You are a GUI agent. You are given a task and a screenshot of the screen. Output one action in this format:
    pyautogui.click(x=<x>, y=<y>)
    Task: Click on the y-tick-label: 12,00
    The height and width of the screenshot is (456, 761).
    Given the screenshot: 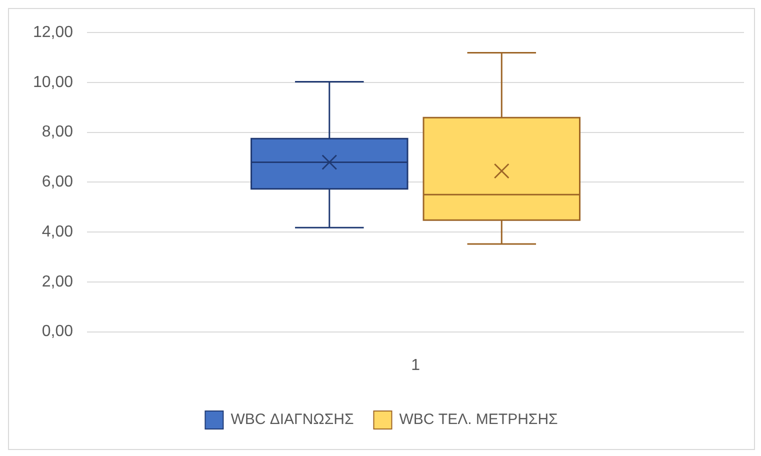 What is the action you would take?
    pyautogui.click(x=53, y=33)
    